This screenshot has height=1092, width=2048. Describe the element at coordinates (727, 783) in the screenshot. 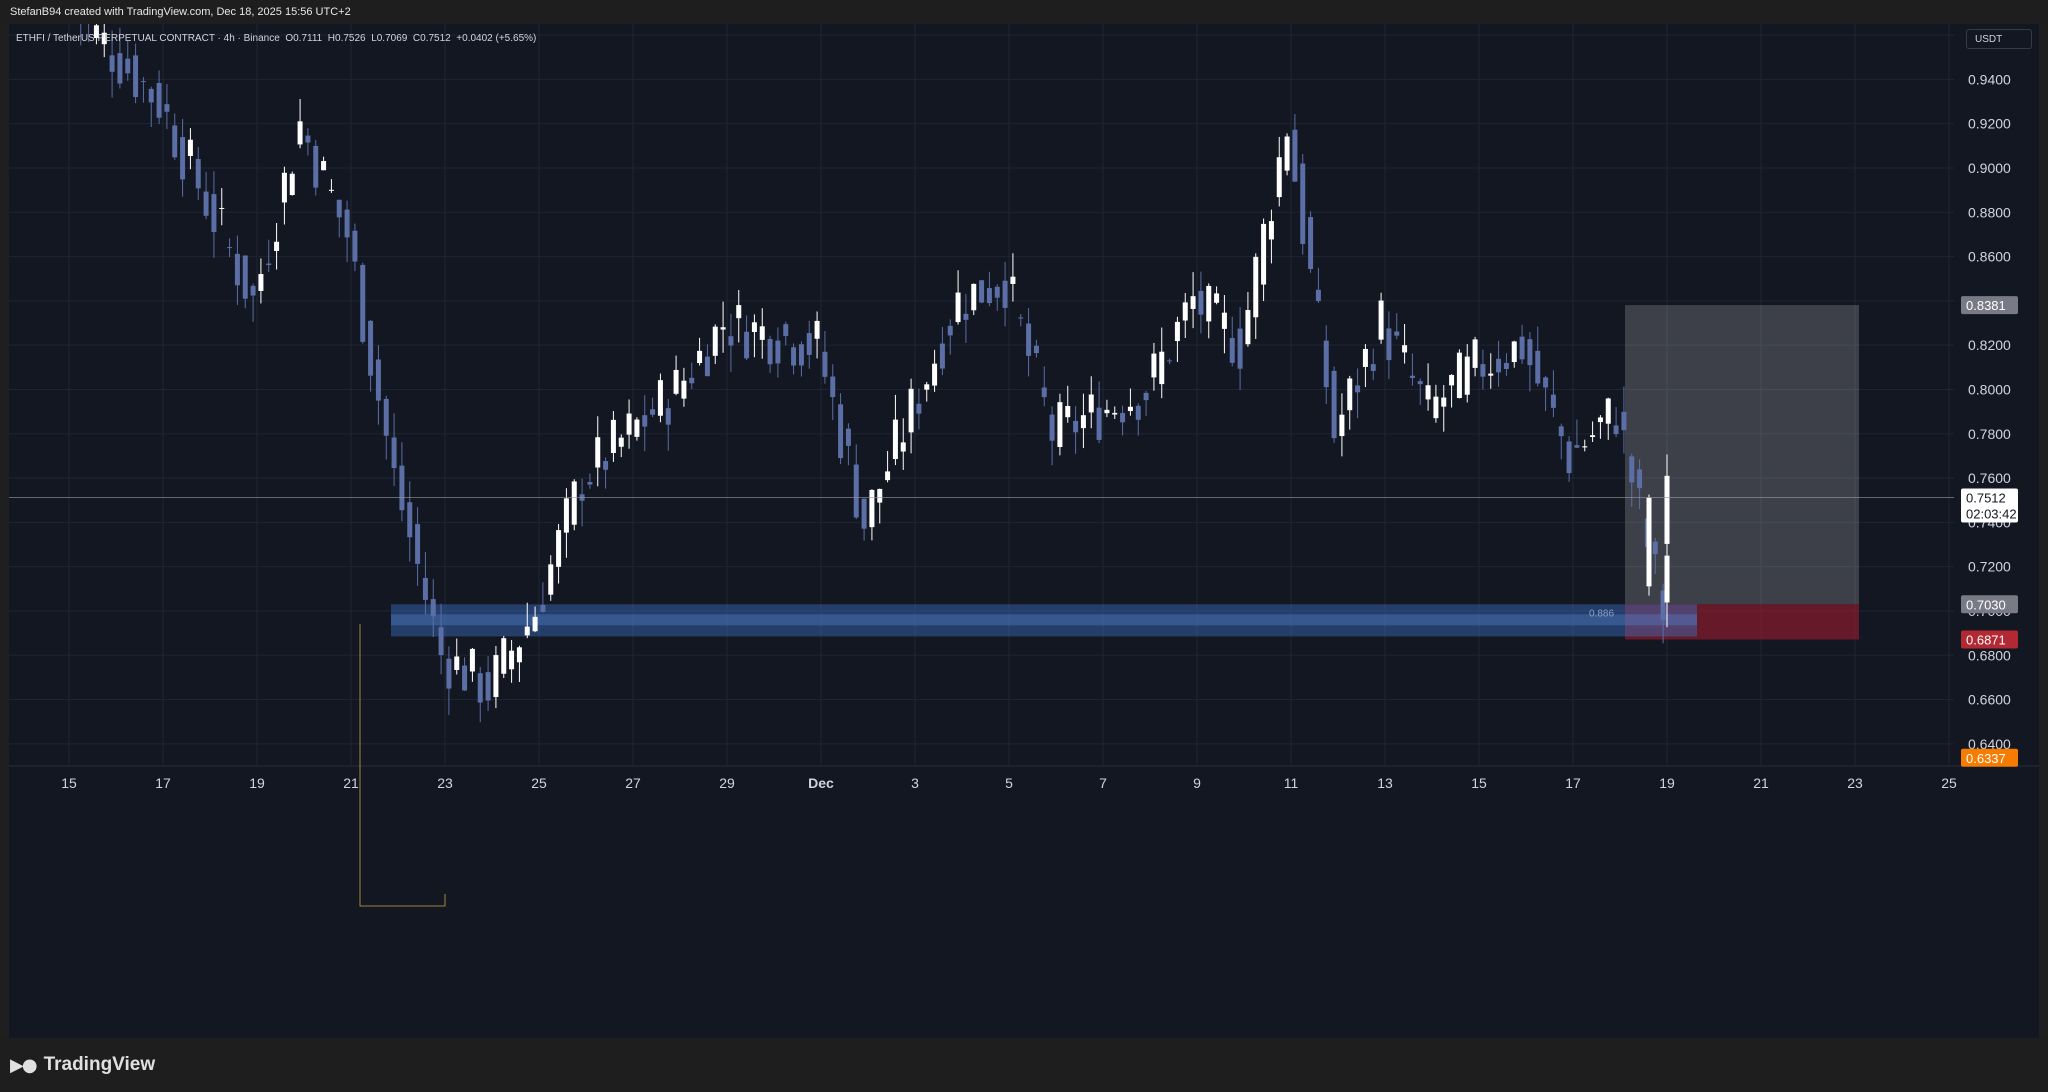

I see `x-tick-label: 29` at that location.